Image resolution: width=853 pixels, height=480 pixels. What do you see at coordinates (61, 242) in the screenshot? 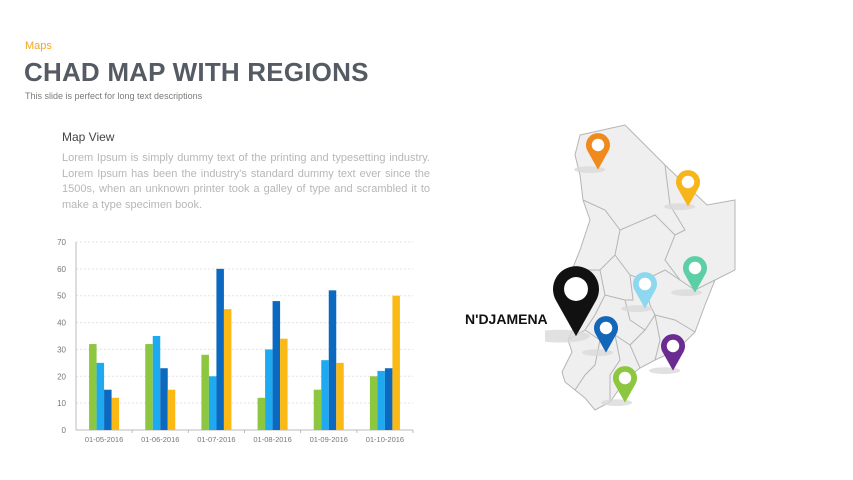
I see `y-tick-label: 70` at bounding box center [61, 242].